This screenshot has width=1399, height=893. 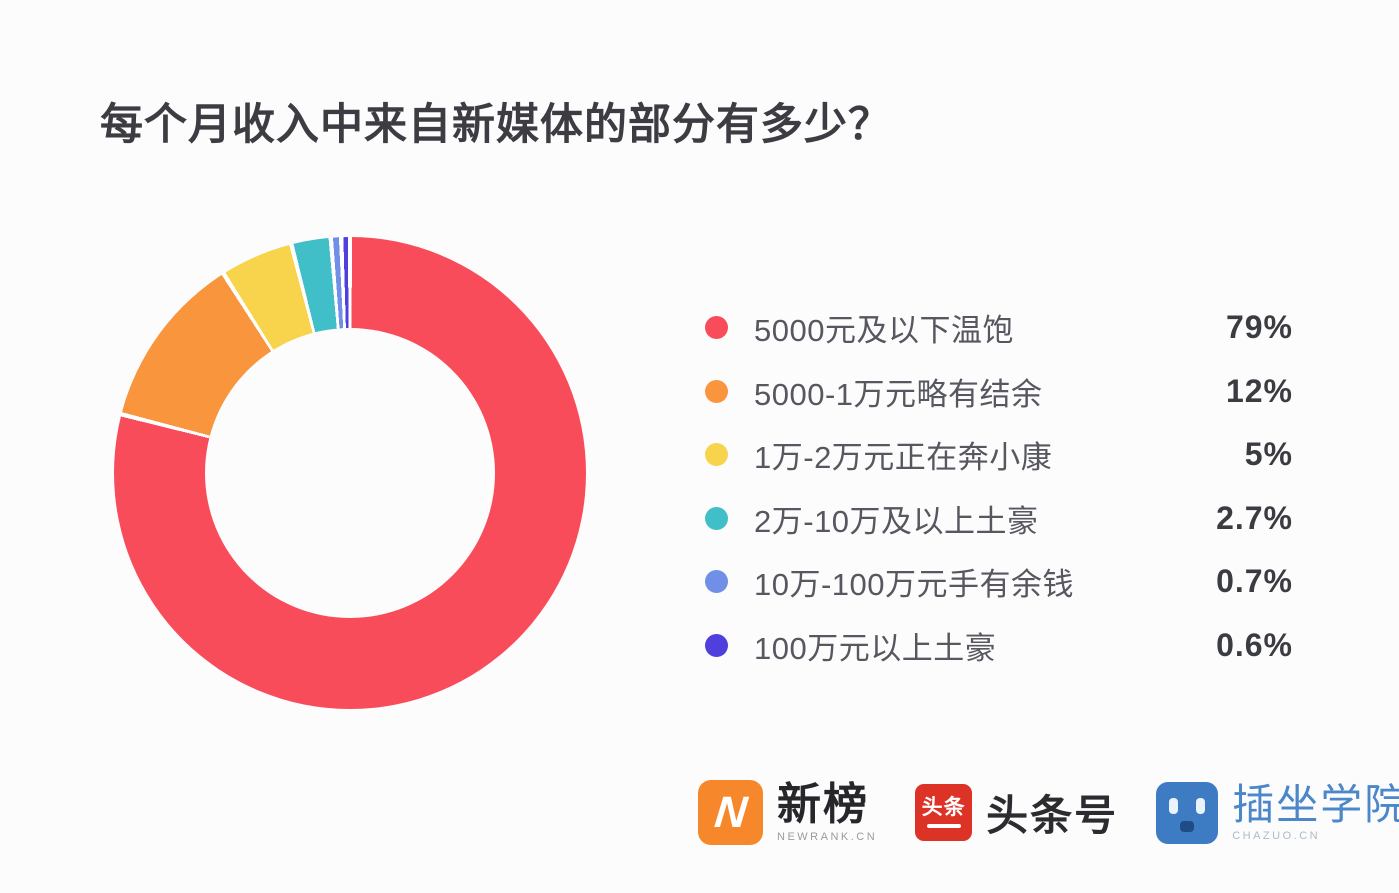 I want to click on newrank-n-icon: N, so click(x=730, y=812).